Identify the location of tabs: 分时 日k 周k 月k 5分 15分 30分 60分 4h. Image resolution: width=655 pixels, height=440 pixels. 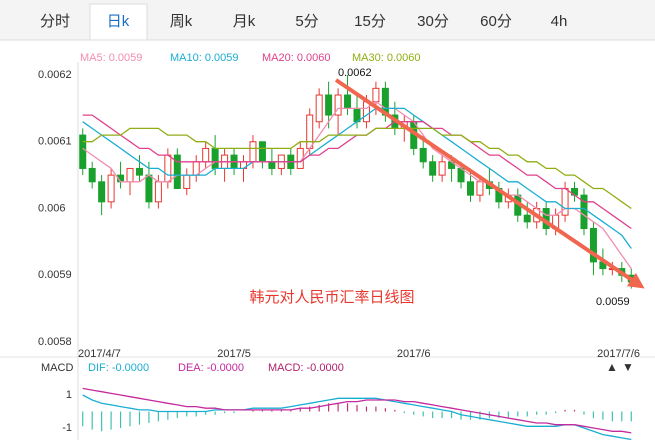
(304, 22).